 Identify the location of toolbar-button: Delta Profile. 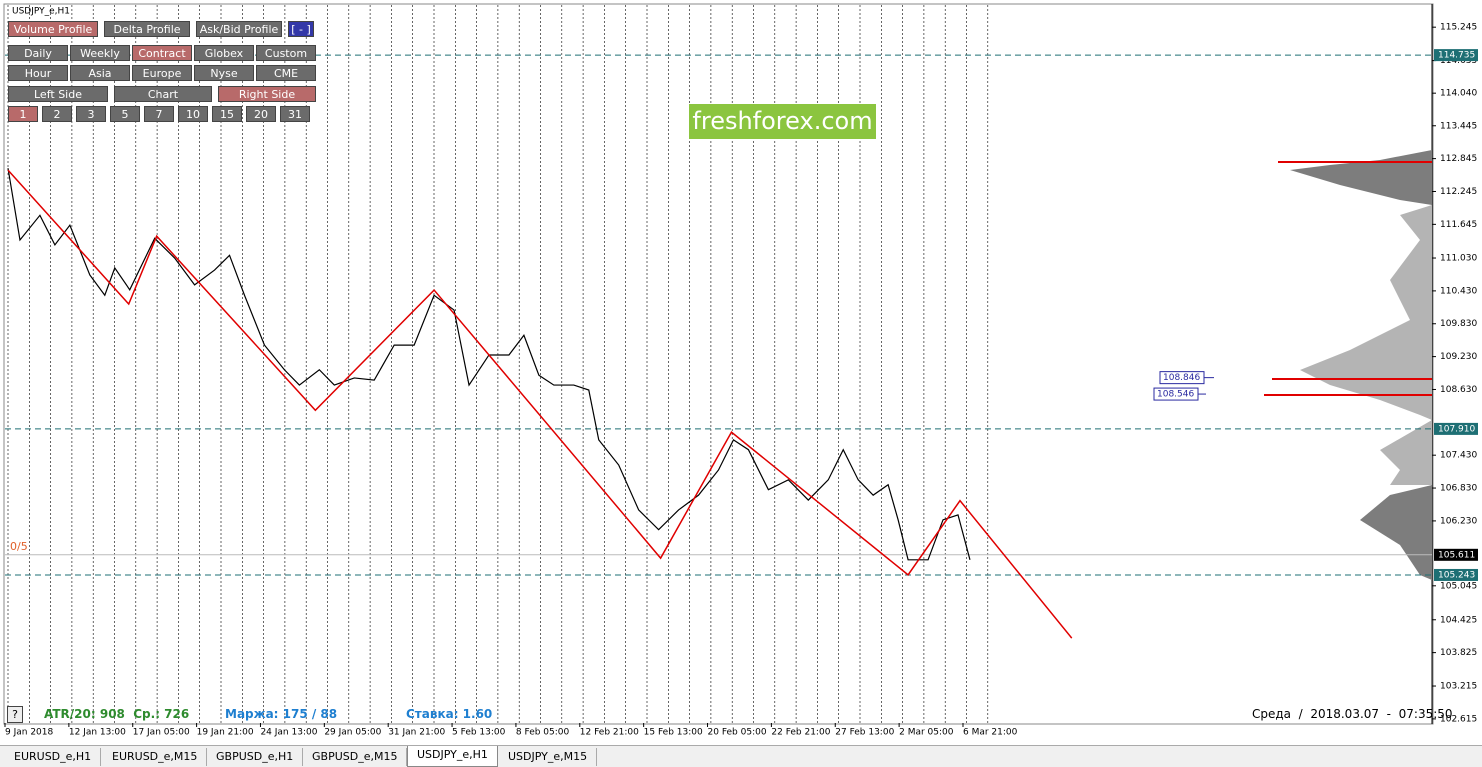
(147, 29).